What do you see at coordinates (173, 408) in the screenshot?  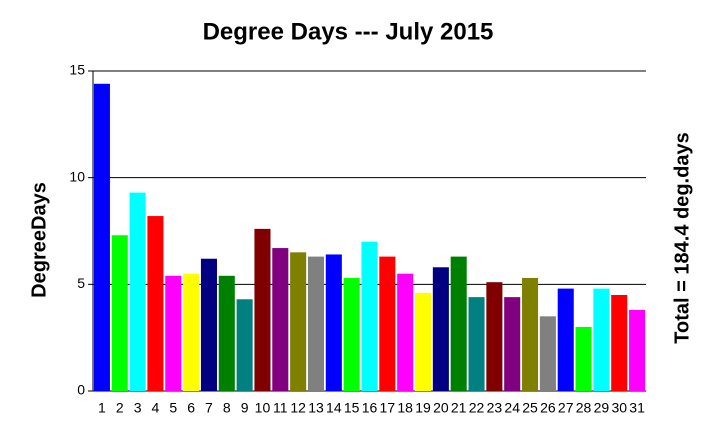 I see `x-tick-label: 5` at bounding box center [173, 408].